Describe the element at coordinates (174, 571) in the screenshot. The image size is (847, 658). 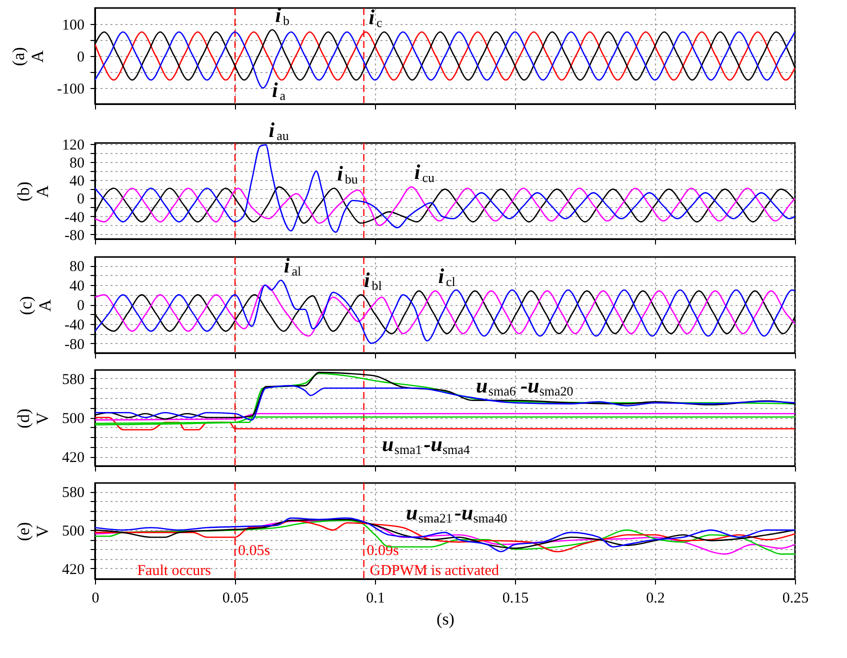
I see `annotation: Fault occurs` at that location.